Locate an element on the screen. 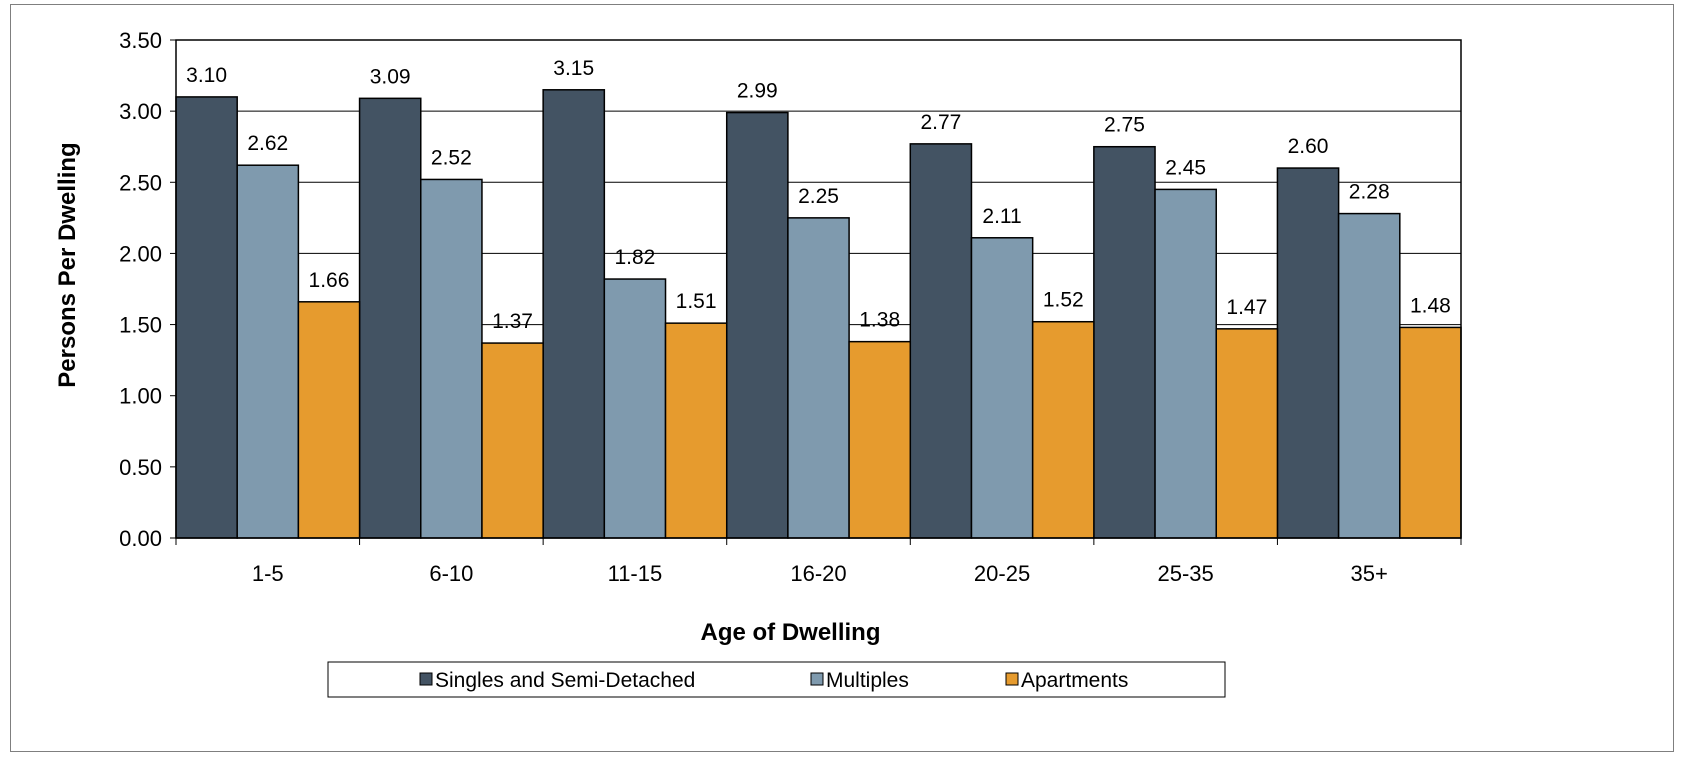 The image size is (1686, 757). x-tick-label: 16-20 is located at coordinates (818, 573).